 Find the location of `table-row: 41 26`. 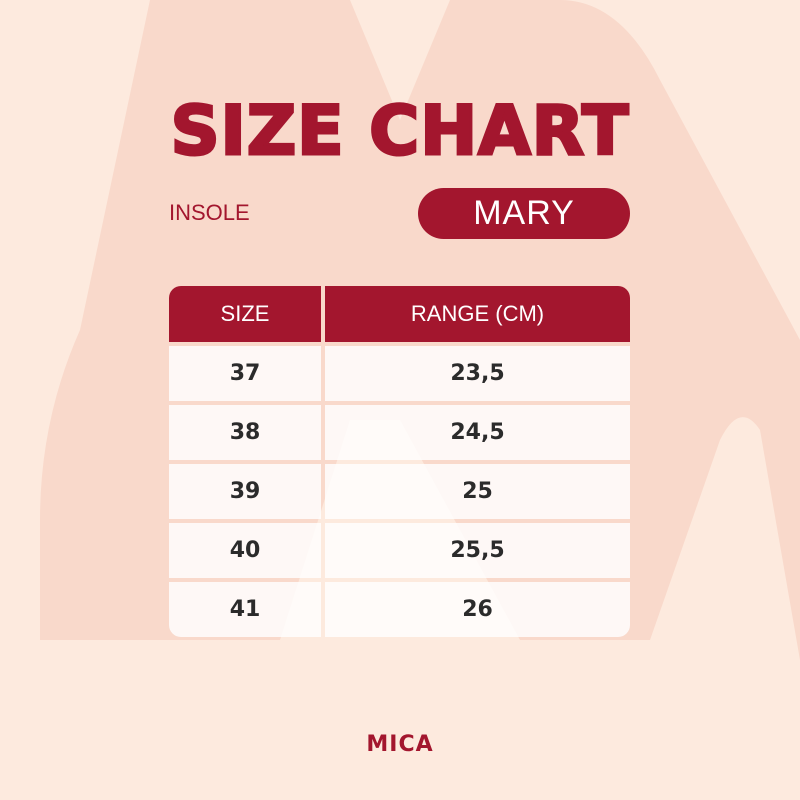

table-row: 41 26 is located at coordinates (399, 609).